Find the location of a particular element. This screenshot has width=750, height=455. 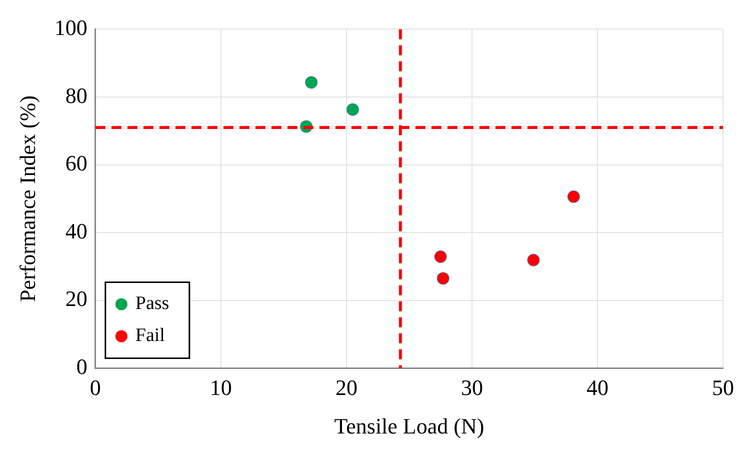

x-tick-label: 20 is located at coordinates (346, 387).